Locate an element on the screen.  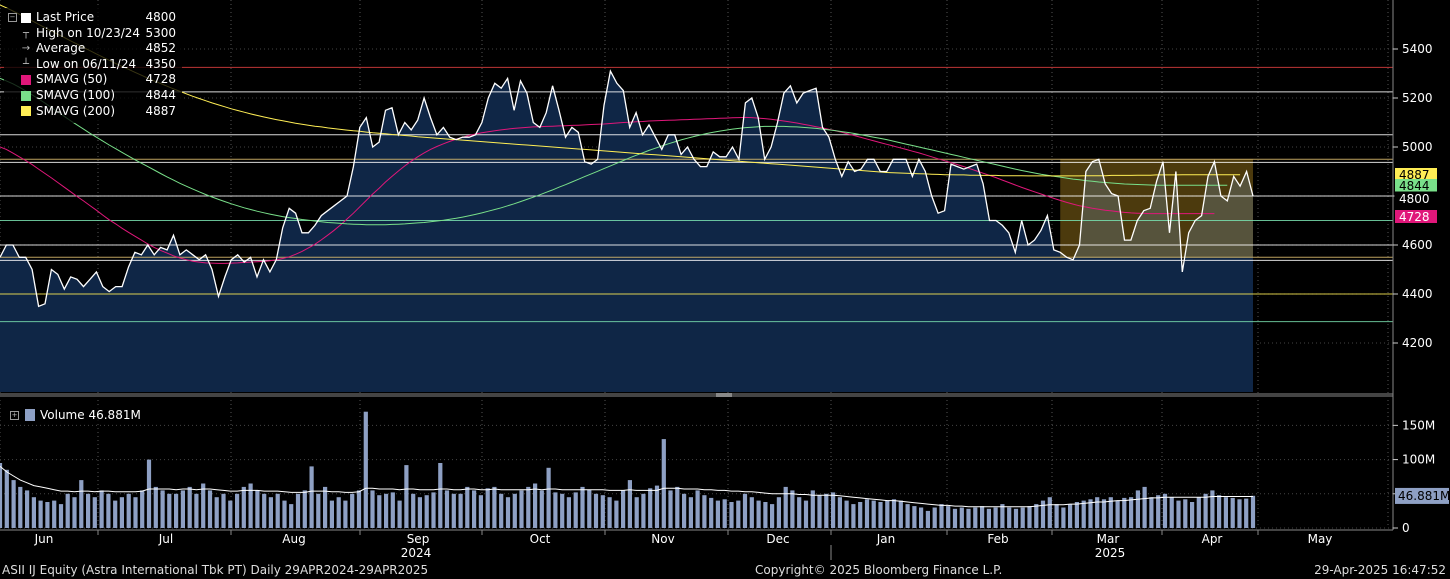
legend-row-smavg-50: SMAVG (50) 4728 is located at coordinates (92, 80).